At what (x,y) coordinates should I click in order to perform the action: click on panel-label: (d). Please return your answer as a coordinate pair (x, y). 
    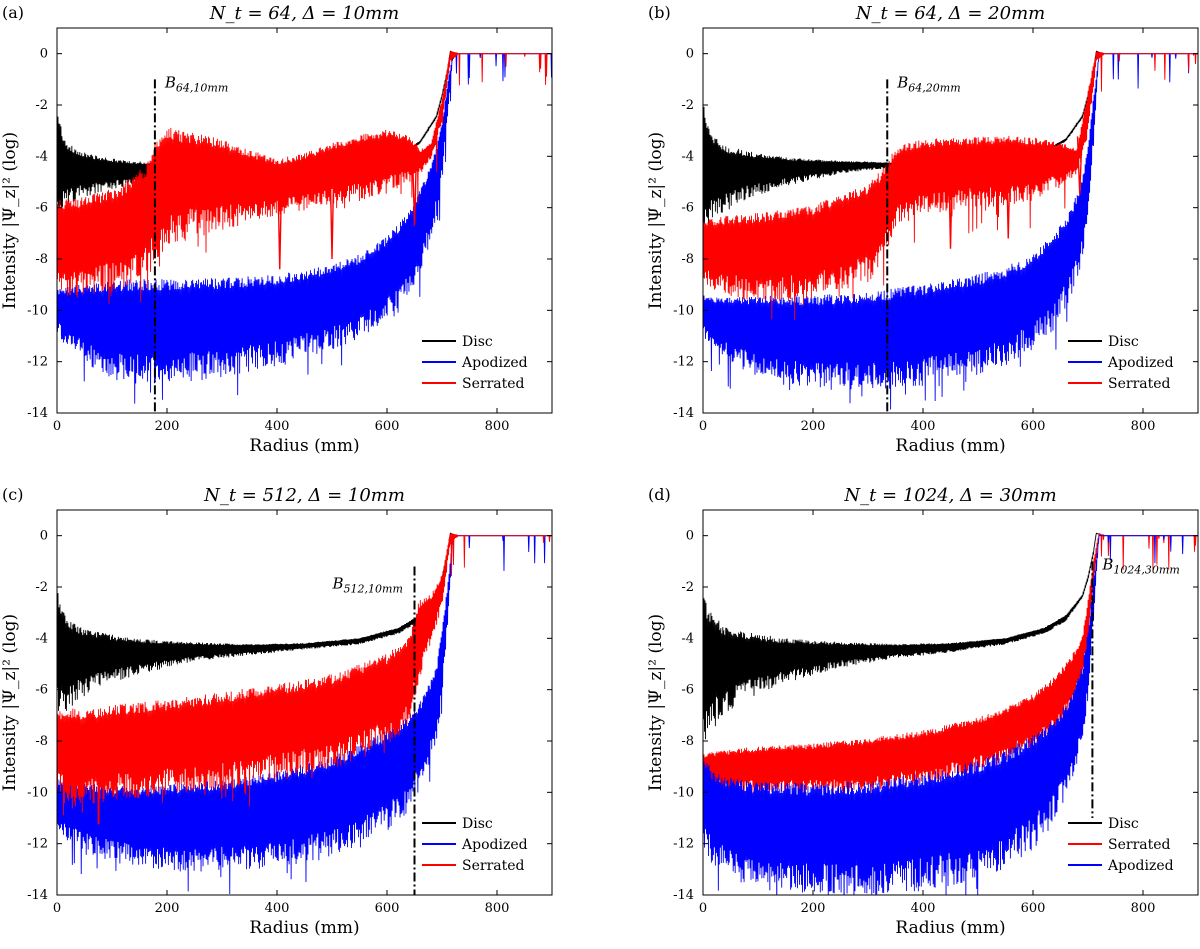
    Looking at the image, I should click on (659, 494).